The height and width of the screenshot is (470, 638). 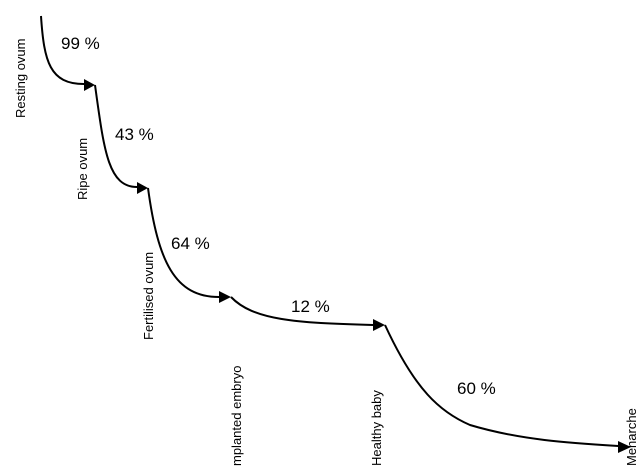 What do you see at coordinates (310, 306) in the screenshot?
I see `percent-label-4: 12 %` at bounding box center [310, 306].